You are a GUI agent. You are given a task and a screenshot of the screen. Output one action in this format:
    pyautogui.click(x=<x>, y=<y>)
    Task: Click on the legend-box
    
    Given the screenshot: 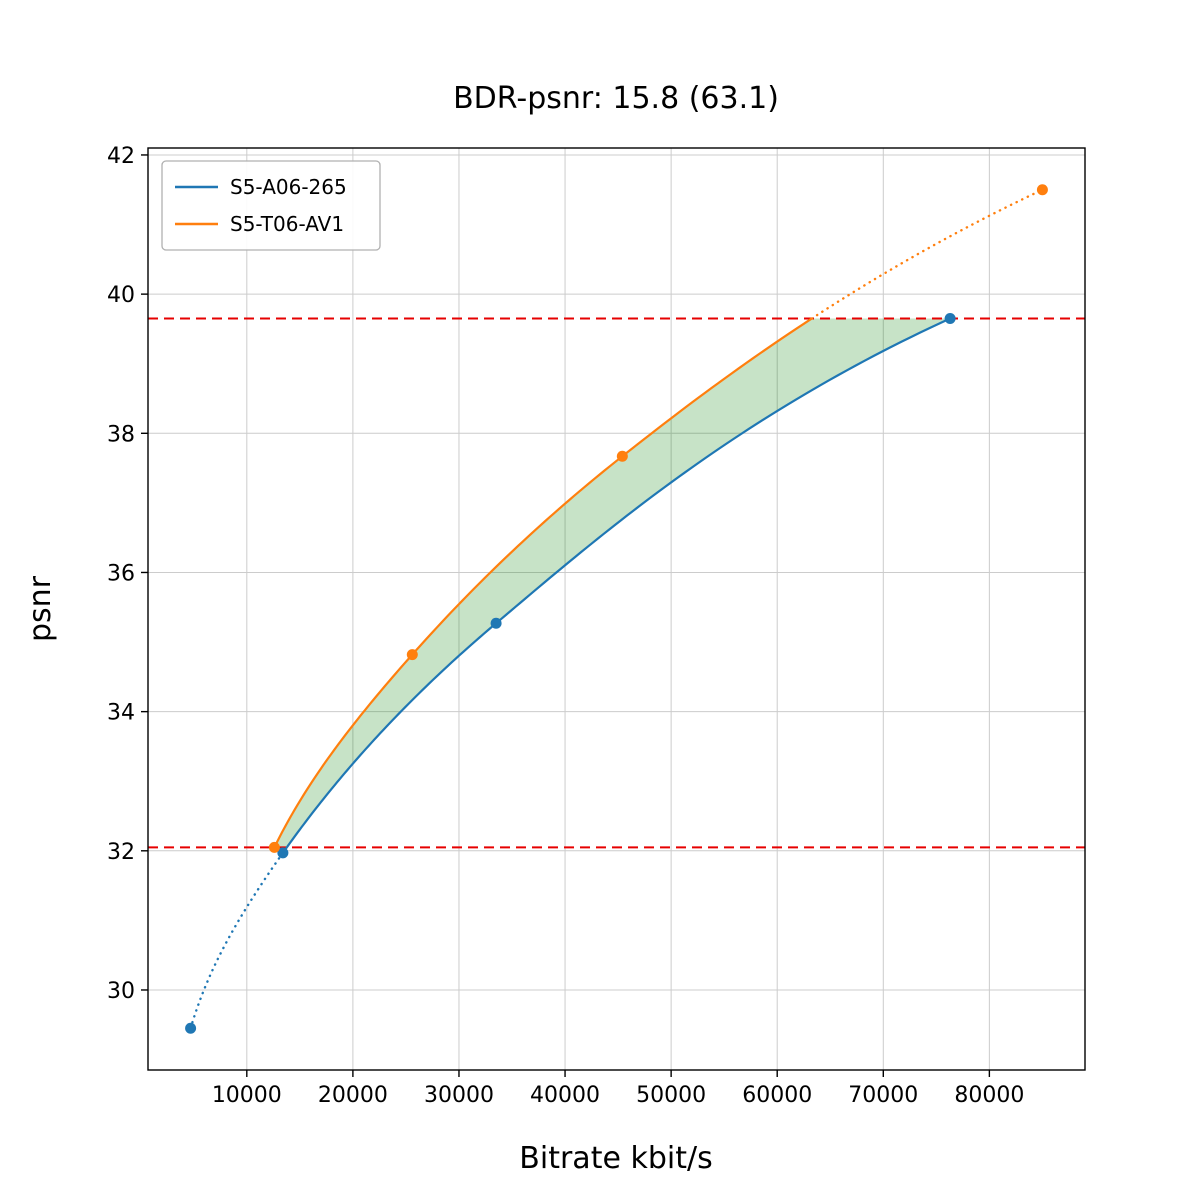 What is the action you would take?
    pyautogui.click(x=271, y=205)
    